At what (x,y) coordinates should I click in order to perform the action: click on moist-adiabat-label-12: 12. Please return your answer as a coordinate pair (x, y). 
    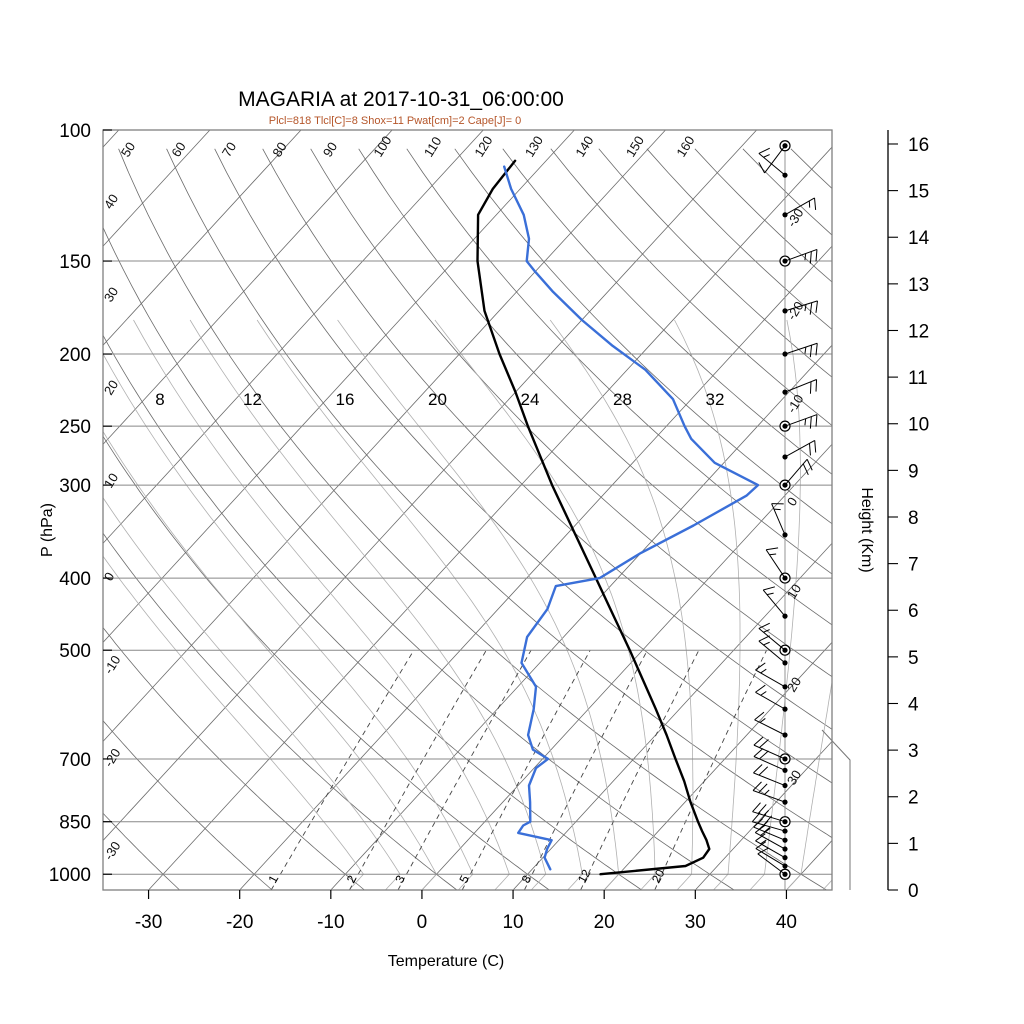
    Looking at the image, I should click on (252, 399).